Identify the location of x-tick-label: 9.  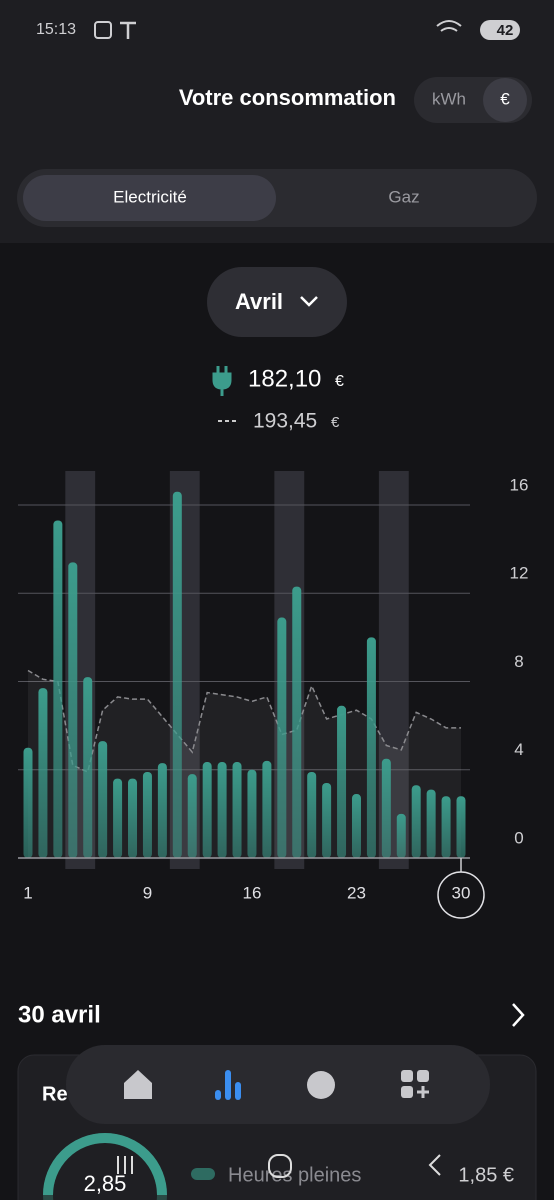
(147, 892).